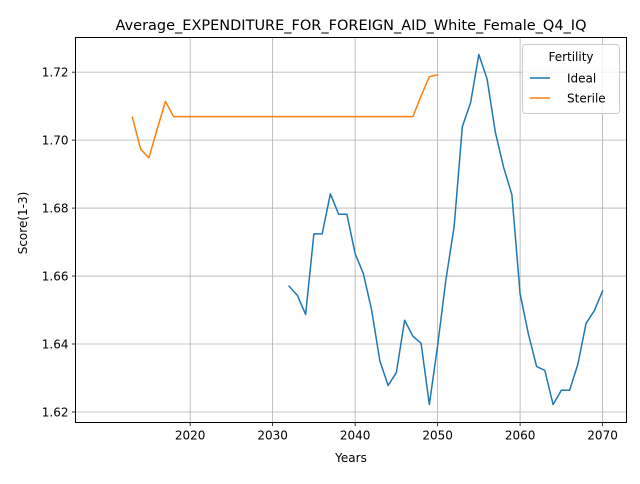  Describe the element at coordinates (23, 223) in the screenshot. I see `y-axis-label: Score(1-3)` at that location.